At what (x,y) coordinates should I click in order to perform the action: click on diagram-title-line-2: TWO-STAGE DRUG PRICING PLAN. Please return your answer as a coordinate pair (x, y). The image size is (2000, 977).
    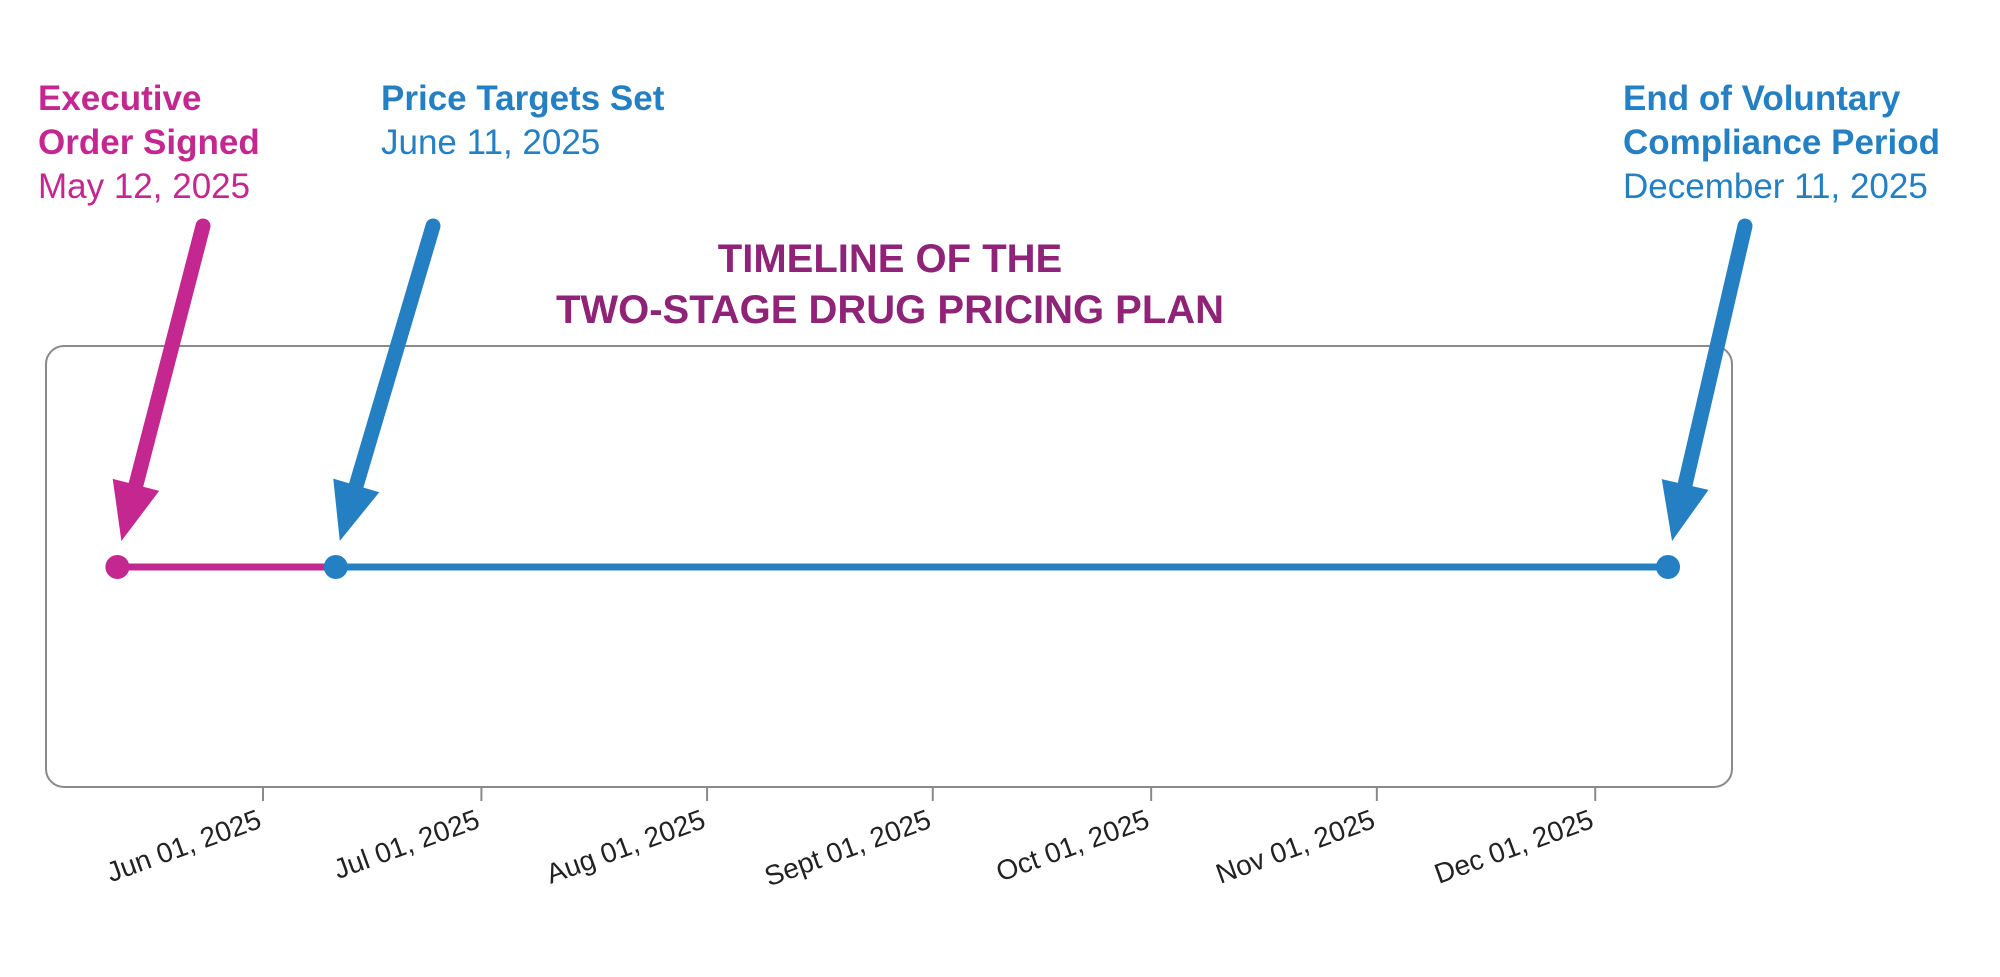
    Looking at the image, I should click on (890, 310).